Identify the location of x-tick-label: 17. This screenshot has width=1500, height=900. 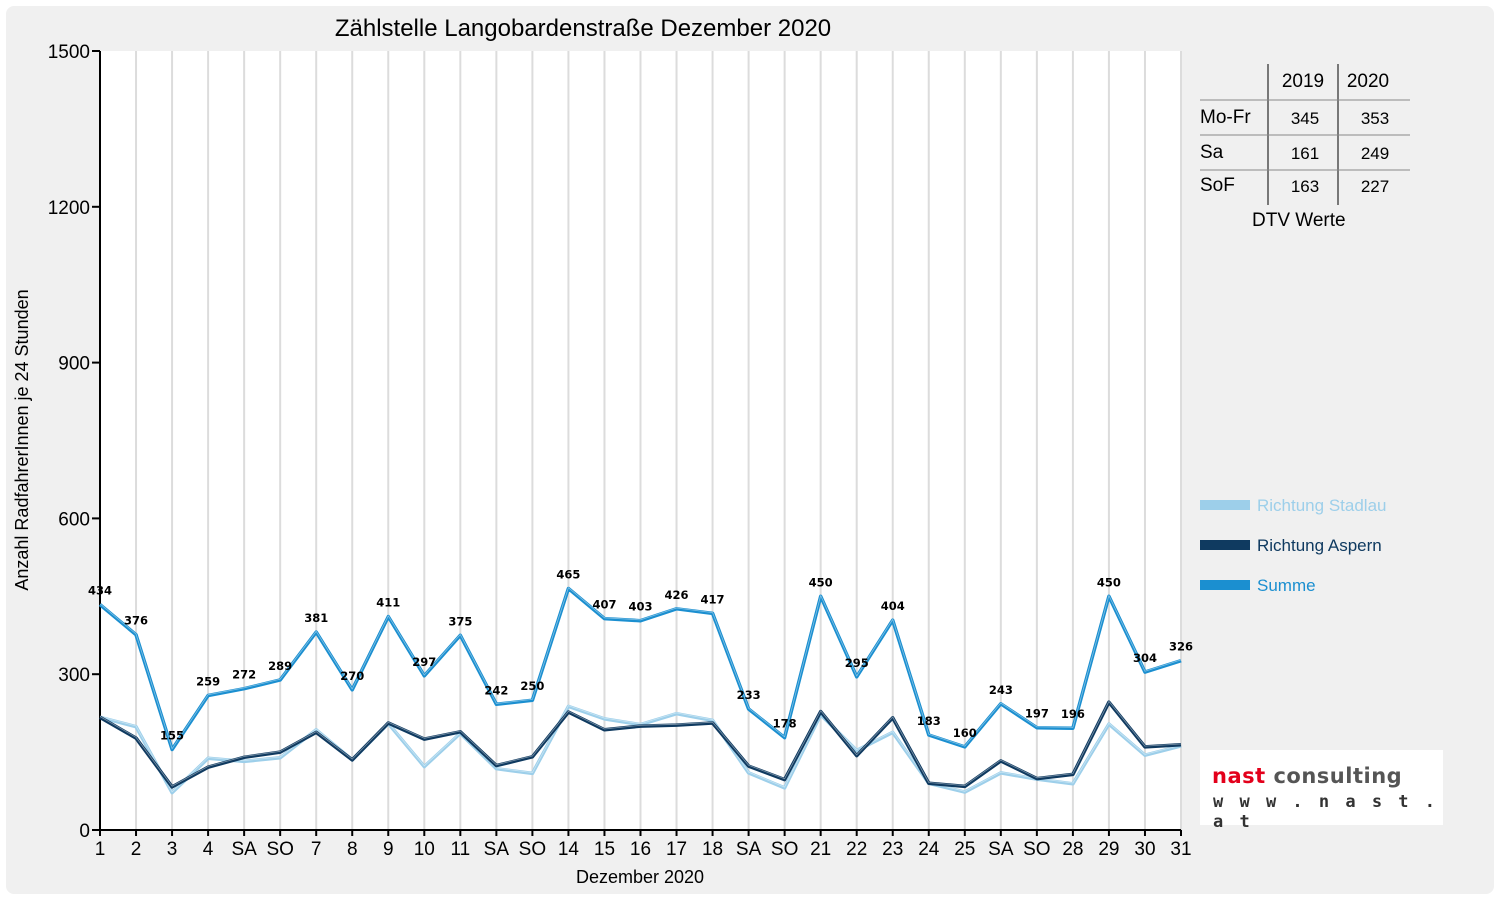
(676, 849).